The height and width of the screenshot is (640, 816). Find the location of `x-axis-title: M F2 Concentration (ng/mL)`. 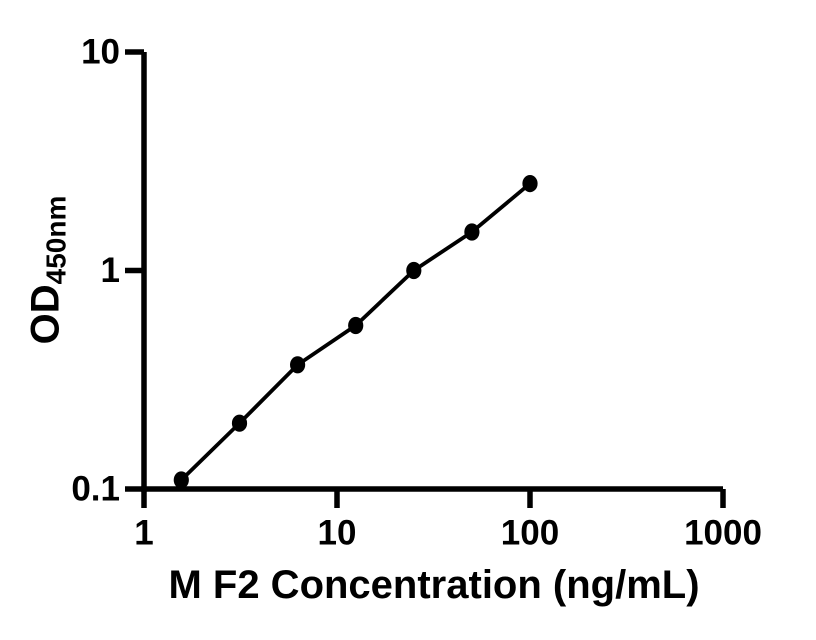

x-axis-title: M F2 Concentration (ng/mL) is located at coordinates (434, 585).